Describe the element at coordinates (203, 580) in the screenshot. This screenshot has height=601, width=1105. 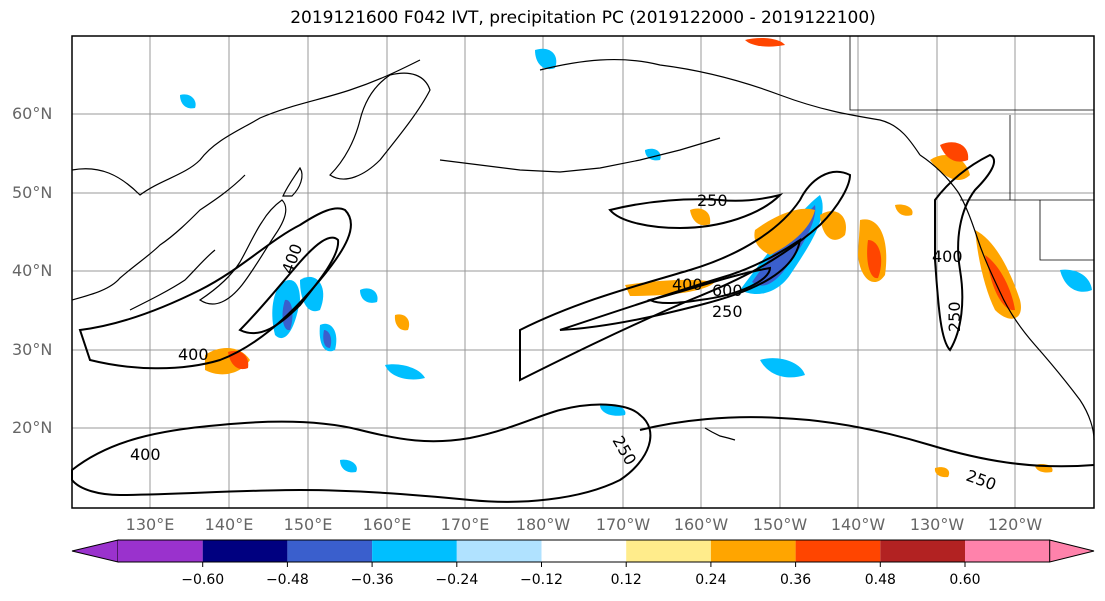
I see `colorbar-tick-label: −0.60` at that location.